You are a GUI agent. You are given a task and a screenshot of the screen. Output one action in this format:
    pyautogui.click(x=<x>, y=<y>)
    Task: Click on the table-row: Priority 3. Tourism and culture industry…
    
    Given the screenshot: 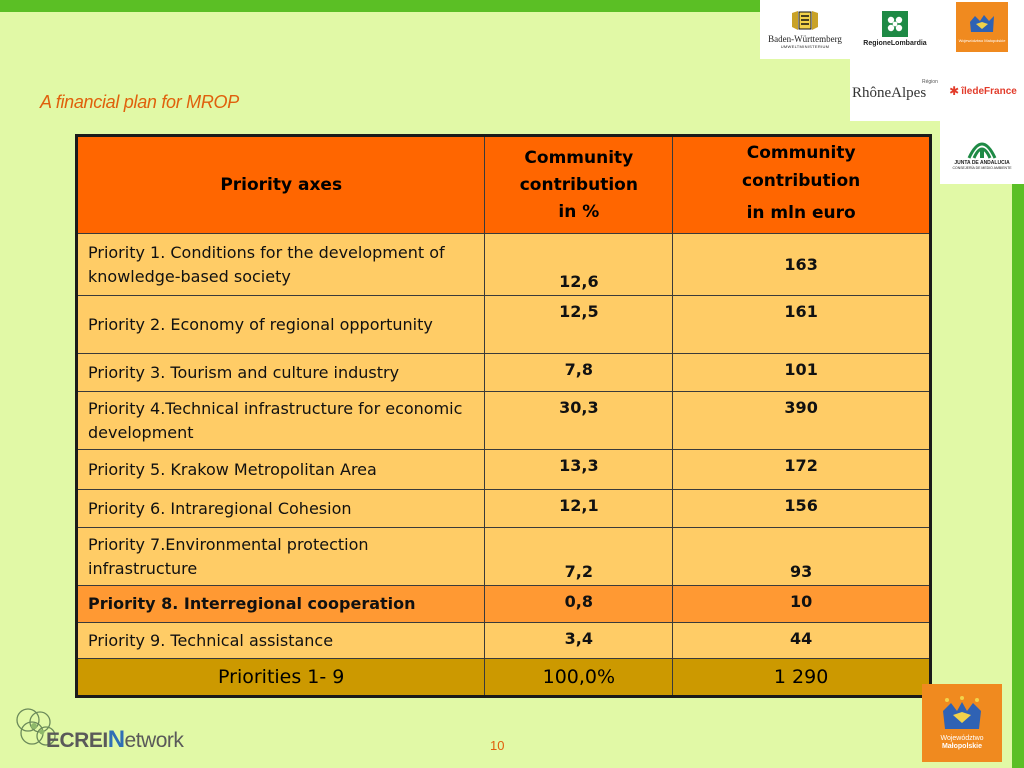 What is the action you would take?
    pyautogui.click(x=503, y=372)
    